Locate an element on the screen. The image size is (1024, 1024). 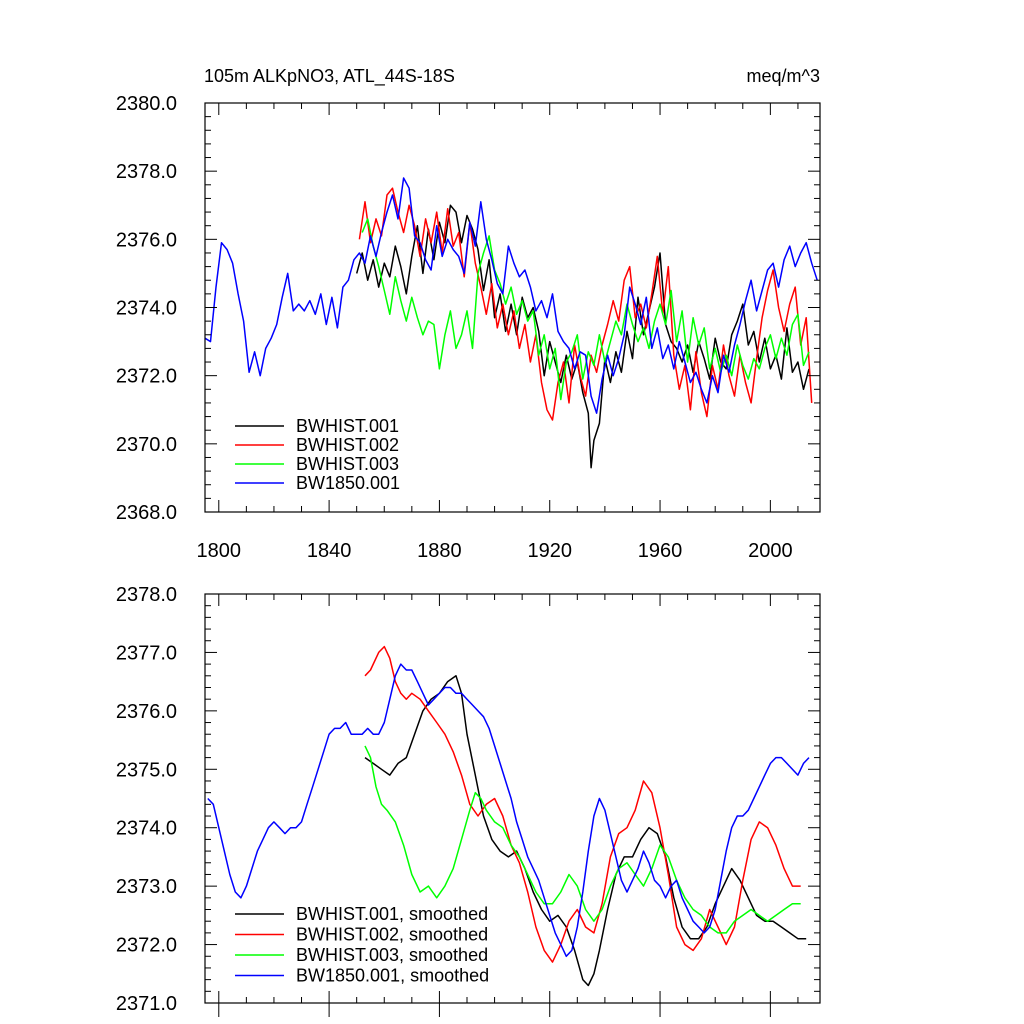
legend-label: BWHIST.003 is located at coordinates (347, 464).